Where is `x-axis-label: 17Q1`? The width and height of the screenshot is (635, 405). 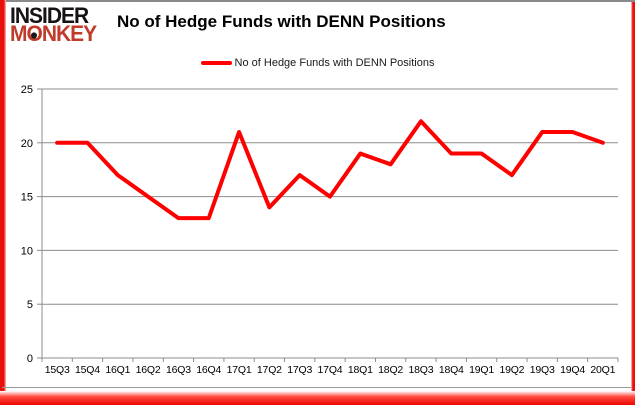
x-axis-label: 17Q1 is located at coordinates (239, 370).